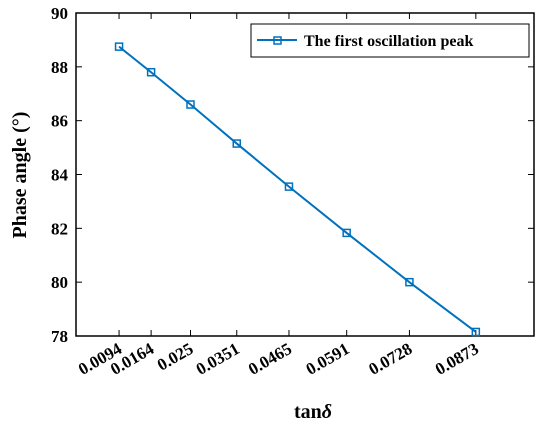 This screenshot has width=550, height=429. I want to click on x-axis-title-symbol: δ, so click(327, 412).